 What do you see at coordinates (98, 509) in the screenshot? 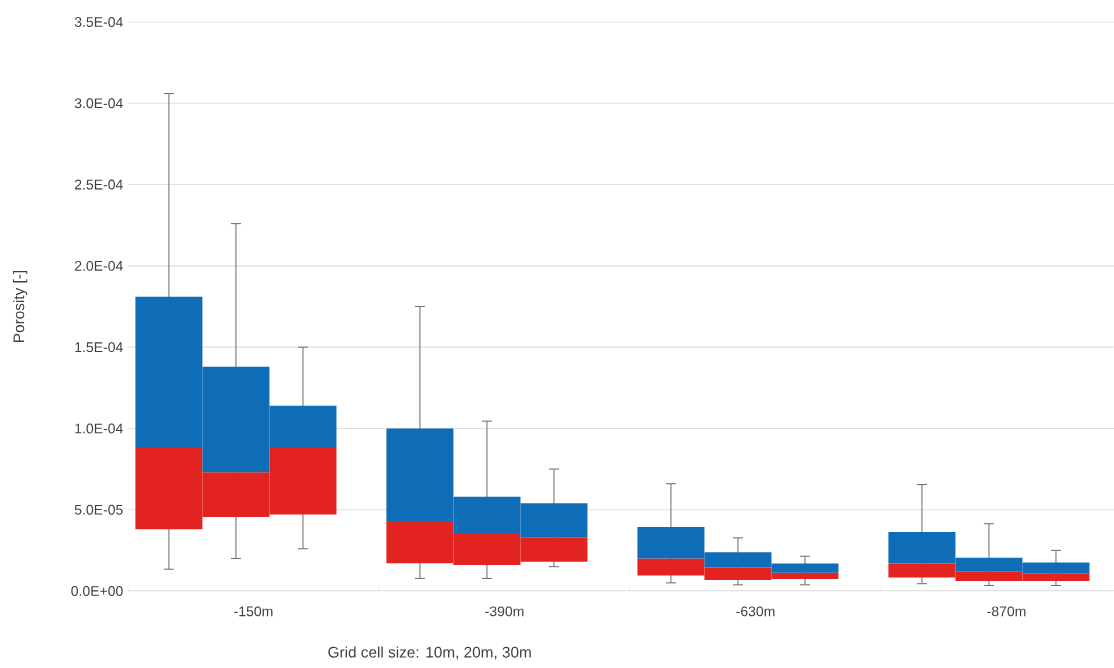
I see `y-tick-label: 5.0E-05` at bounding box center [98, 509].